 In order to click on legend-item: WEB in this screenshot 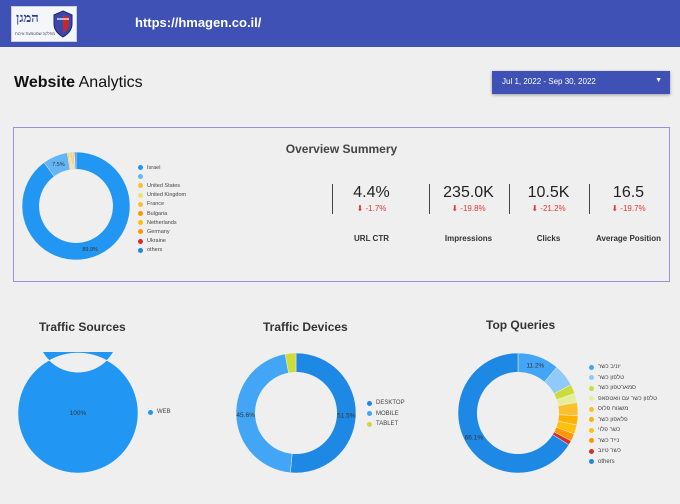, I will do `click(159, 412)`.